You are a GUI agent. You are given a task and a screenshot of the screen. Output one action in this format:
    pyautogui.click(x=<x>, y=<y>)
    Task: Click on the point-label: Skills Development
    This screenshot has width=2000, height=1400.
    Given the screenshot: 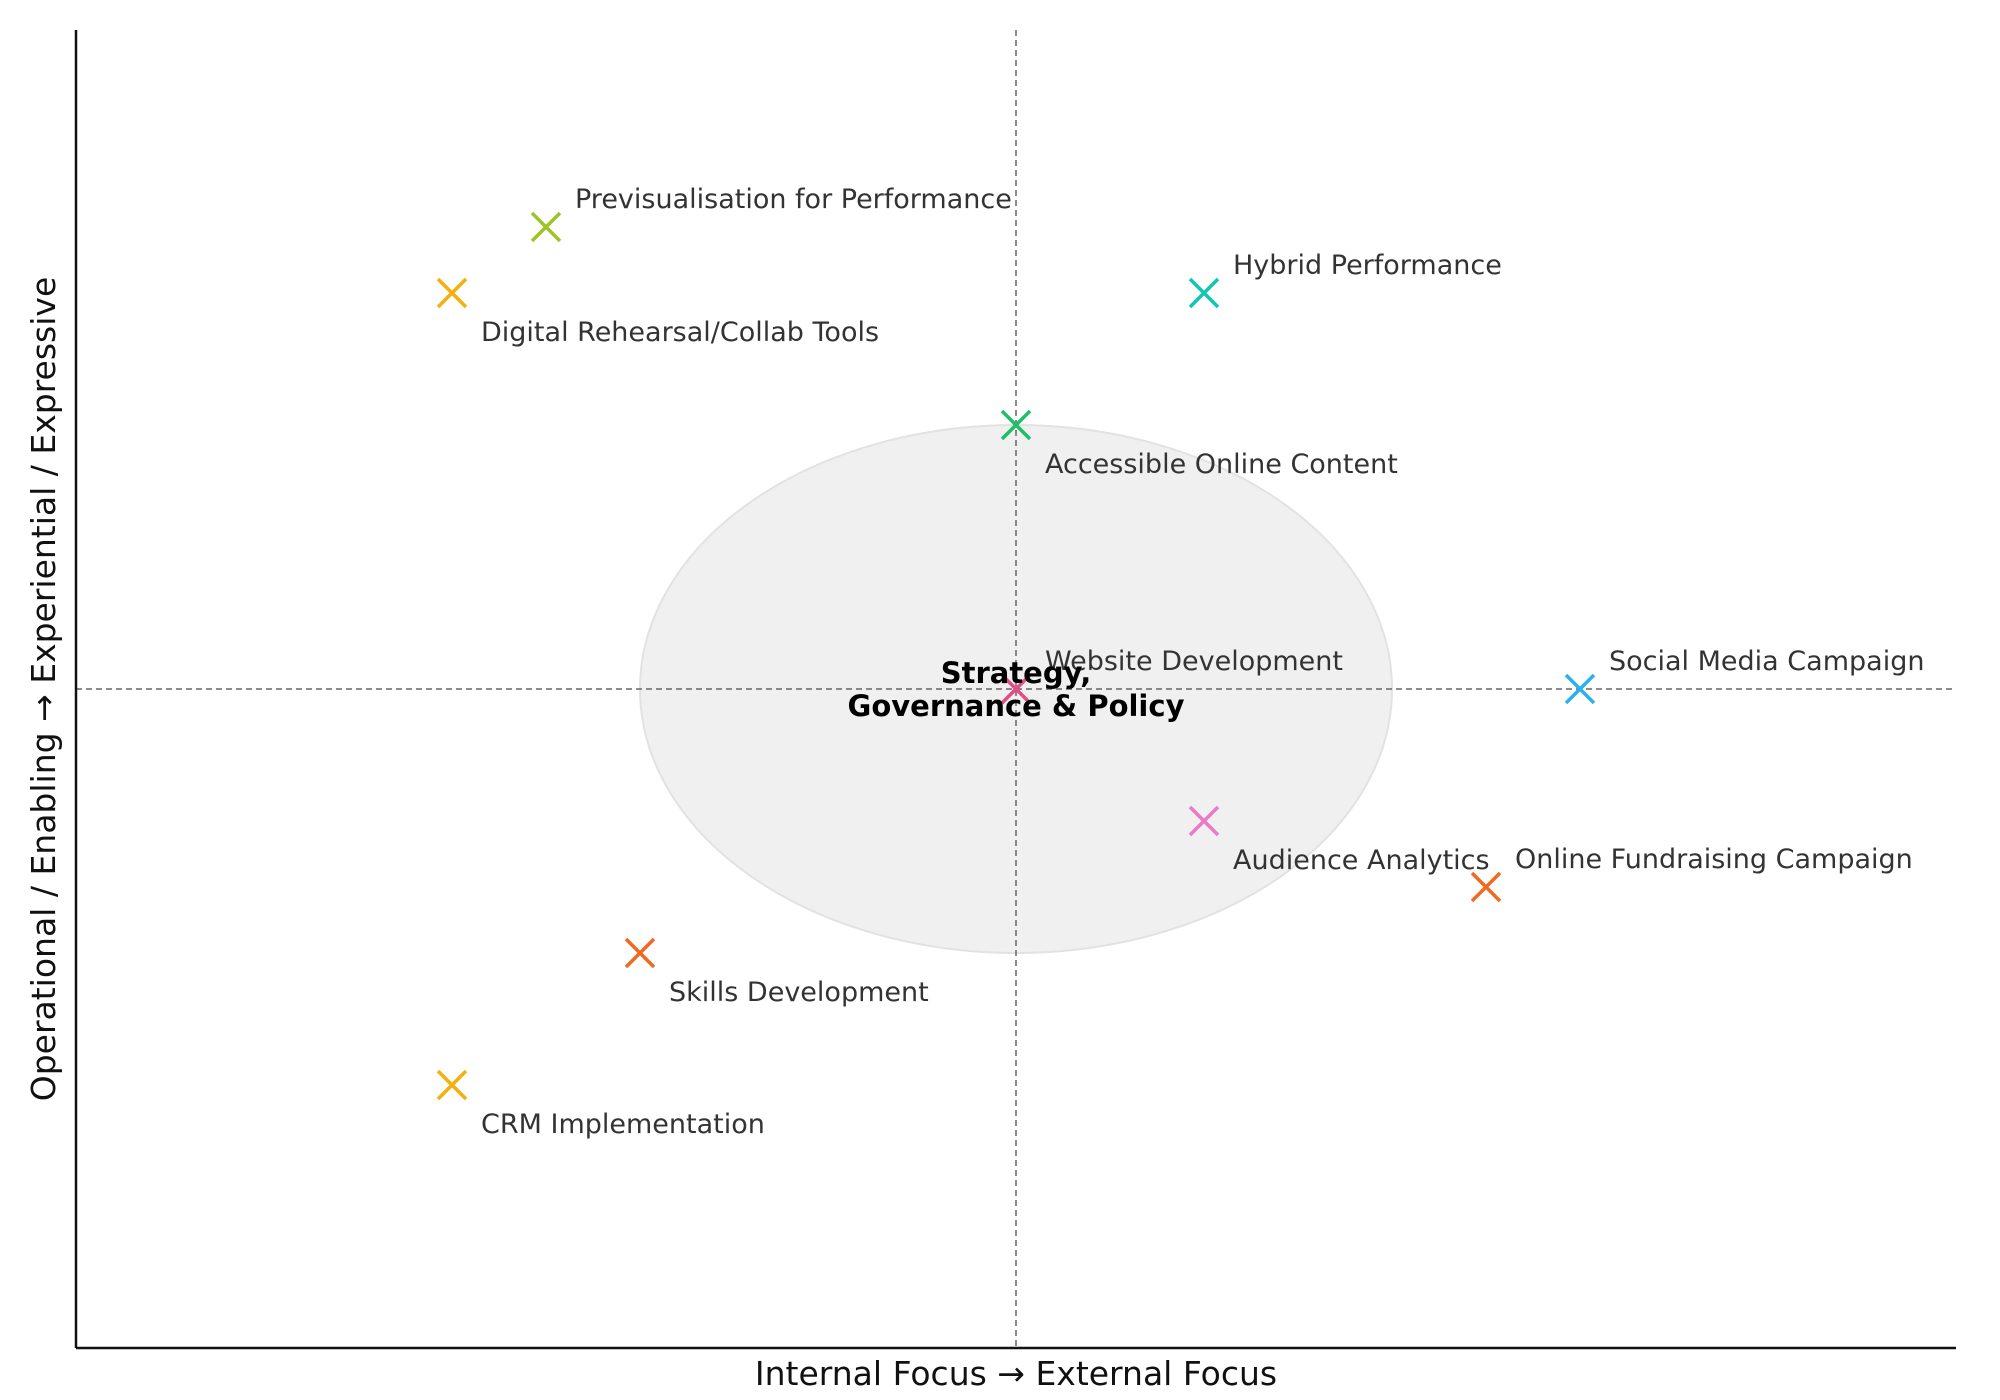 What is the action you would take?
    pyautogui.click(x=799, y=992)
    